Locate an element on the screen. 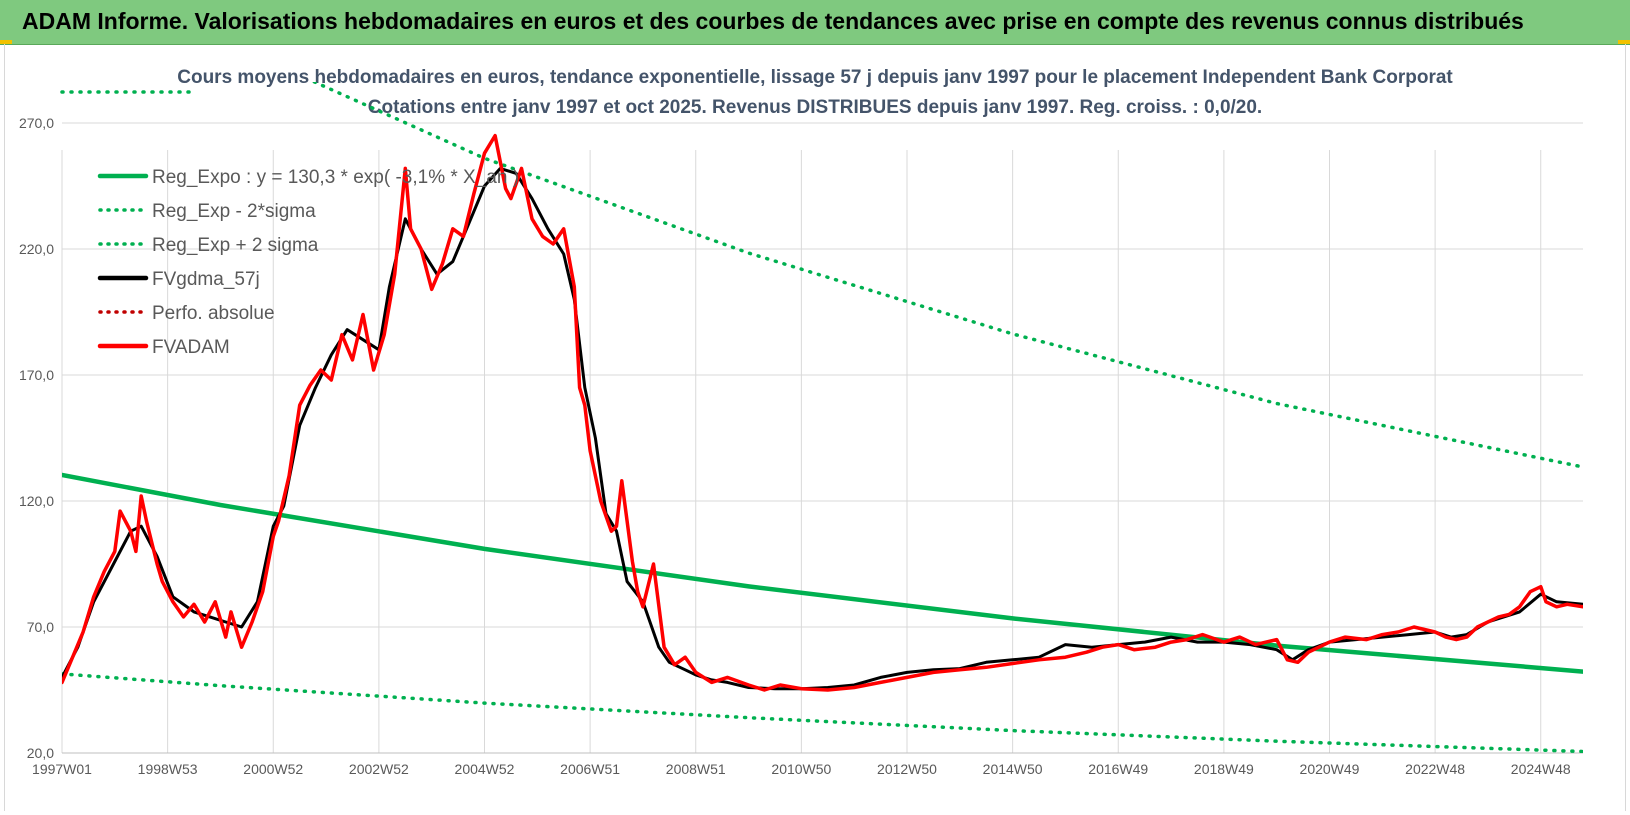 Image resolution: width=1630 pixels, height=815 pixels. y-tick-label: 270,0 is located at coordinates (36, 123).